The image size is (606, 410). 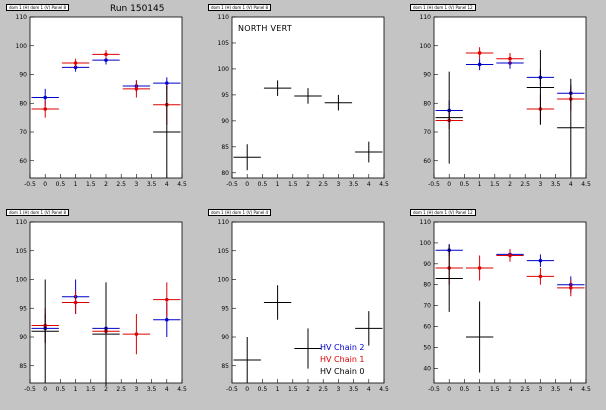 What do you see at coordinates (101, 306) in the screenshot?
I see `plot-area: -0.5 0 0.5 1 1.5 2 2.5 3 3.5 4 4.5 85 90 95 100 105 110` at bounding box center [101, 306].